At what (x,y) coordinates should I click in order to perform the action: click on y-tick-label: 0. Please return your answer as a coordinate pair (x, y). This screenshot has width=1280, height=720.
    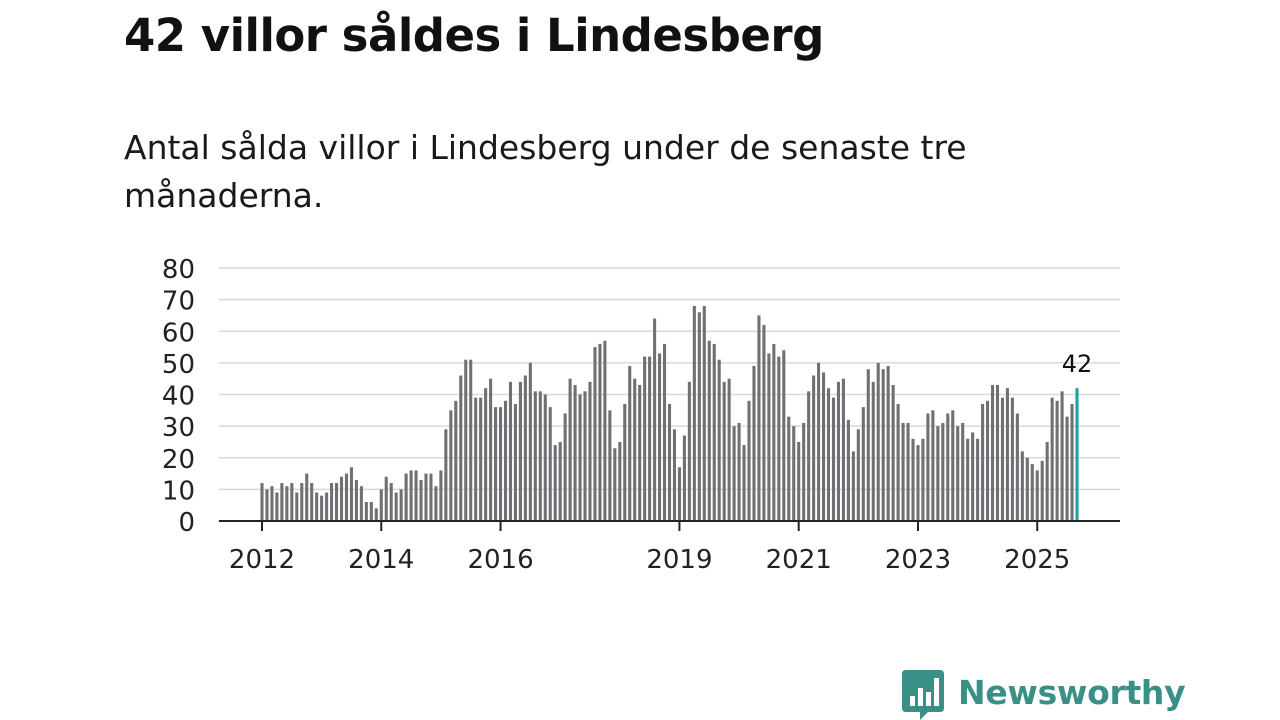
    Looking at the image, I should click on (186, 523).